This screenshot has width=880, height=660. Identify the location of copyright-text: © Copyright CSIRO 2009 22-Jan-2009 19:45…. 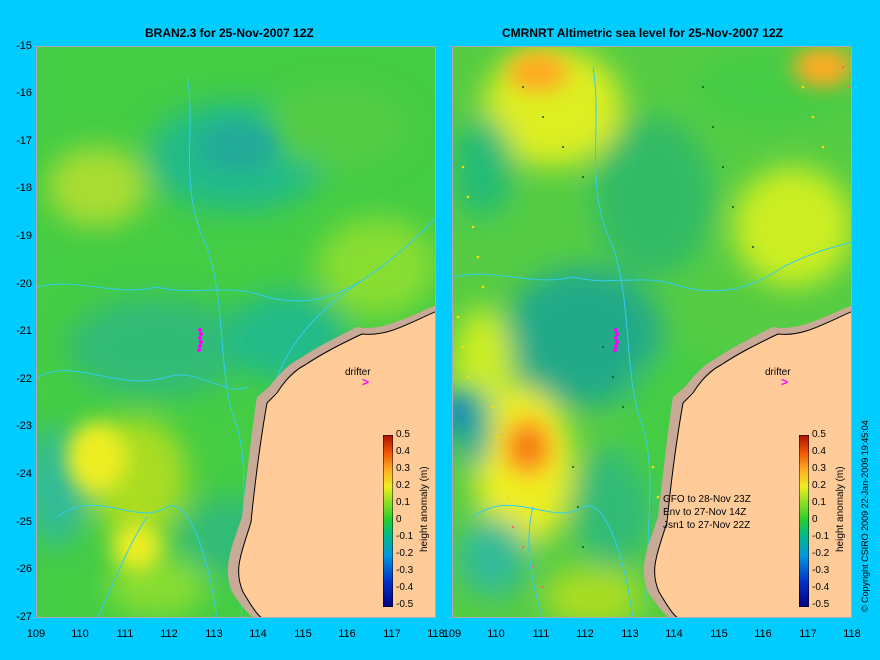
(865, 516).